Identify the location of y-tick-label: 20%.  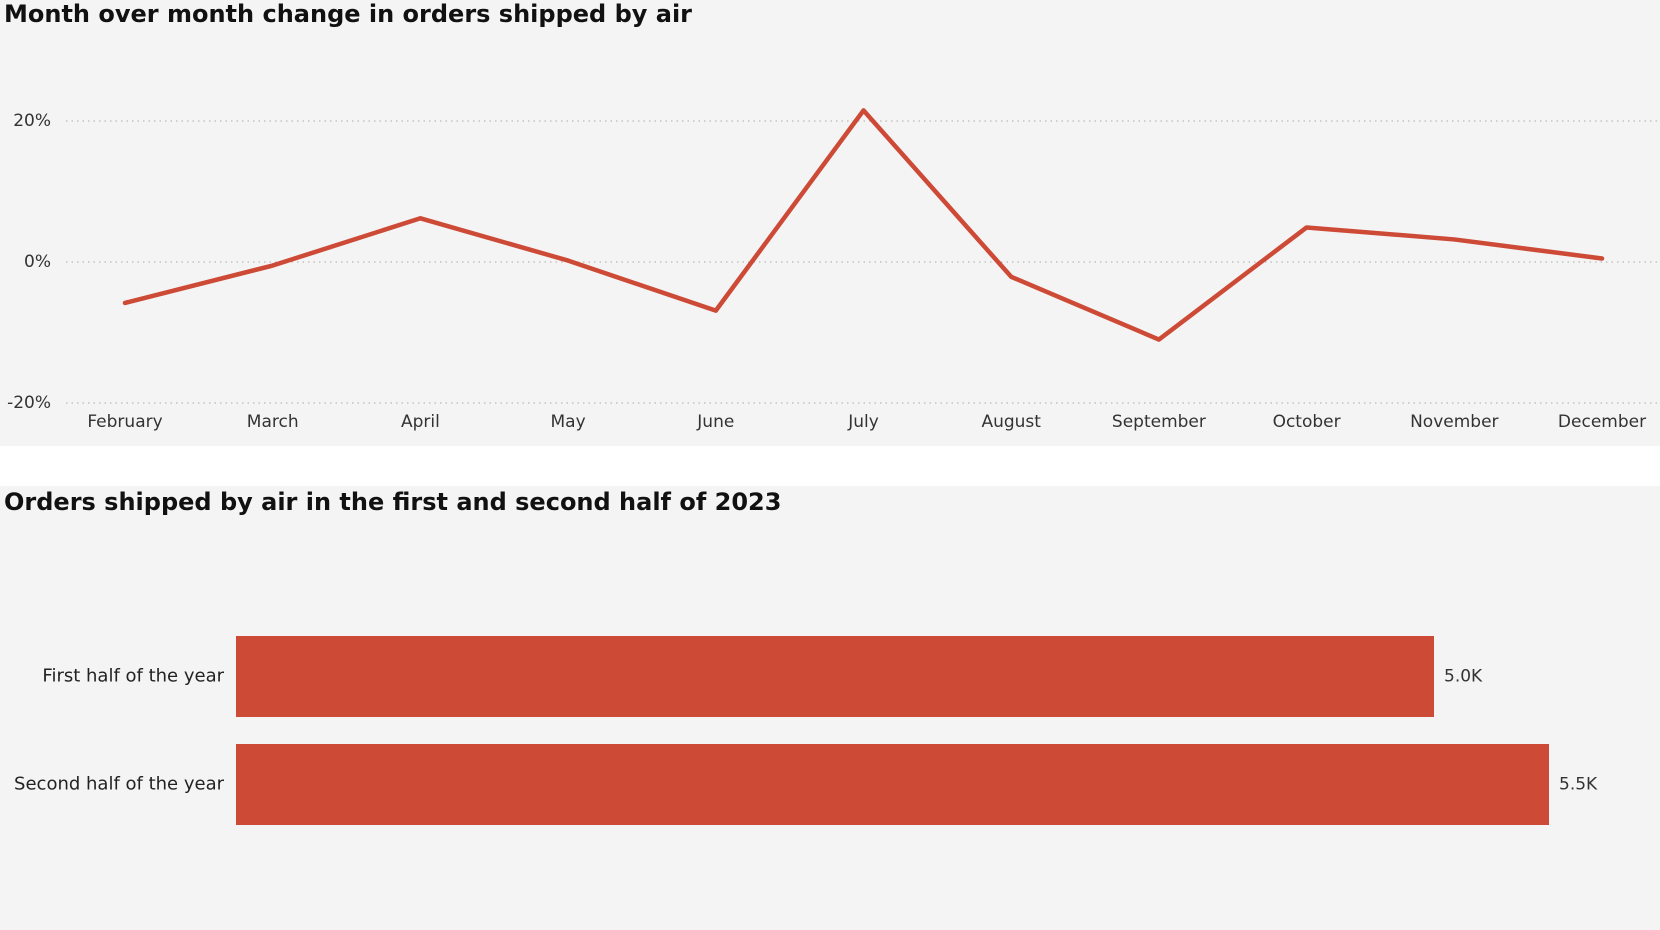
(32, 121).